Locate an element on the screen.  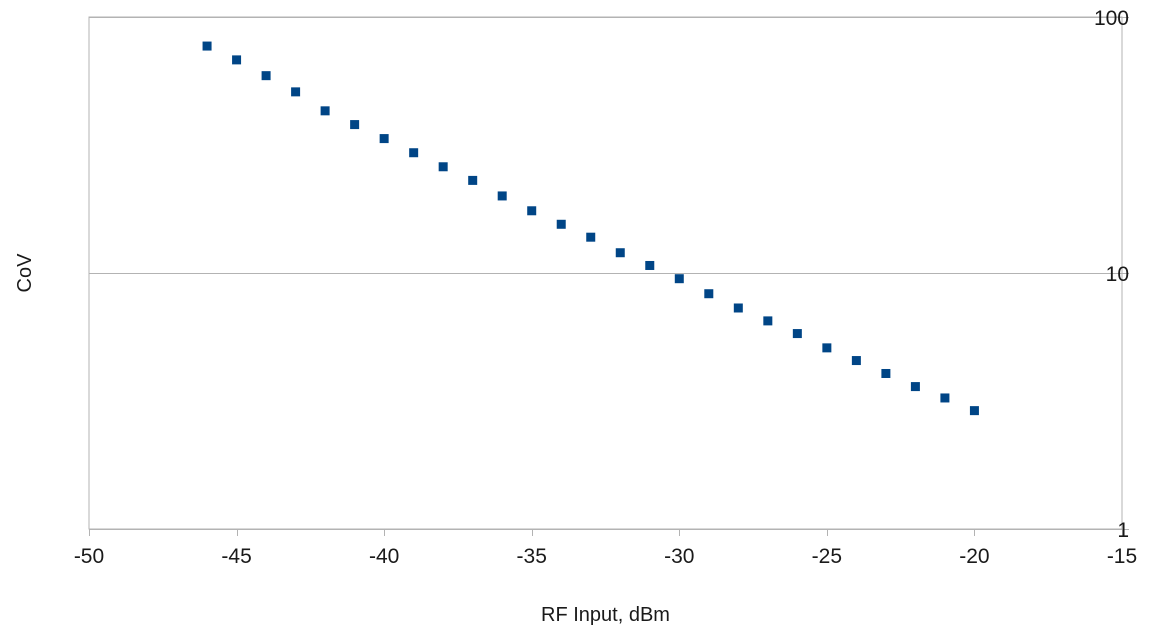
y-tick-label: 1 is located at coordinates (1123, 530).